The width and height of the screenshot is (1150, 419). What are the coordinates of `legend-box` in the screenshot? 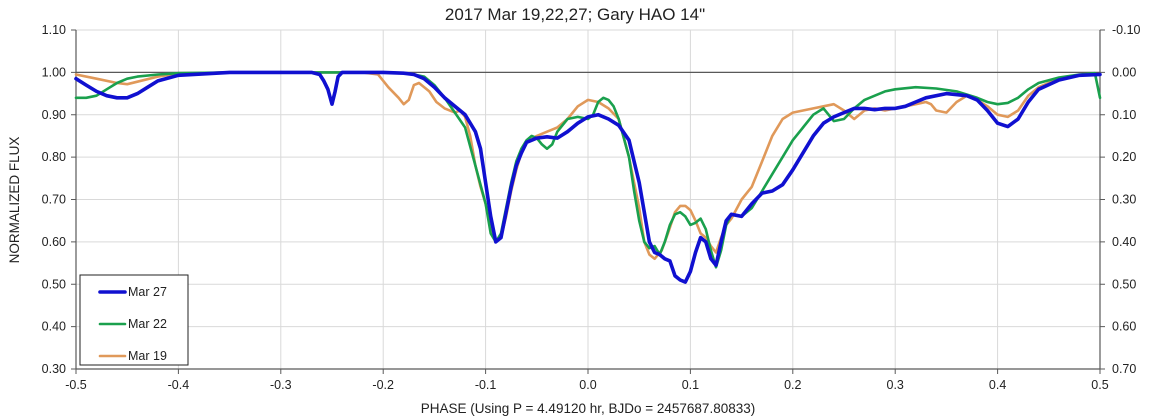 It's located at (134, 320).